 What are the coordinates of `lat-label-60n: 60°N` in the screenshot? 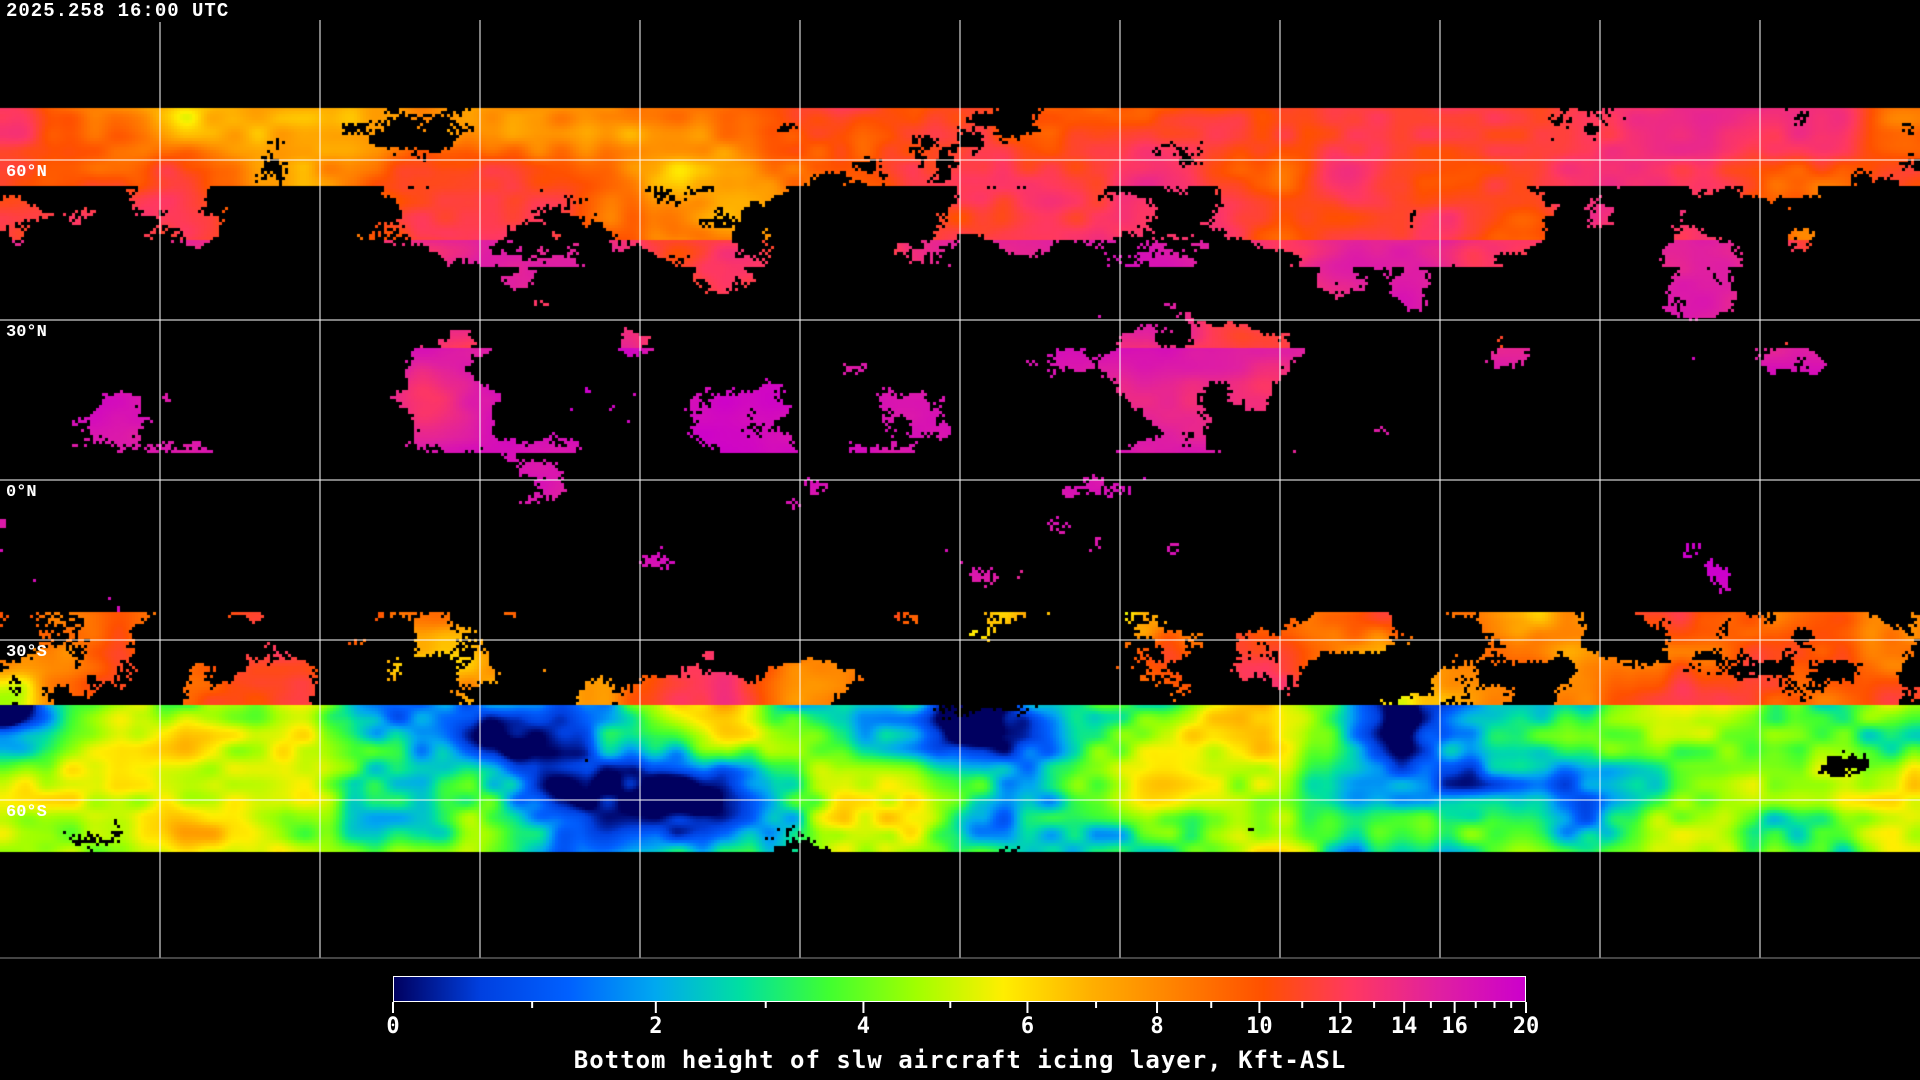 It's located at (26, 172).